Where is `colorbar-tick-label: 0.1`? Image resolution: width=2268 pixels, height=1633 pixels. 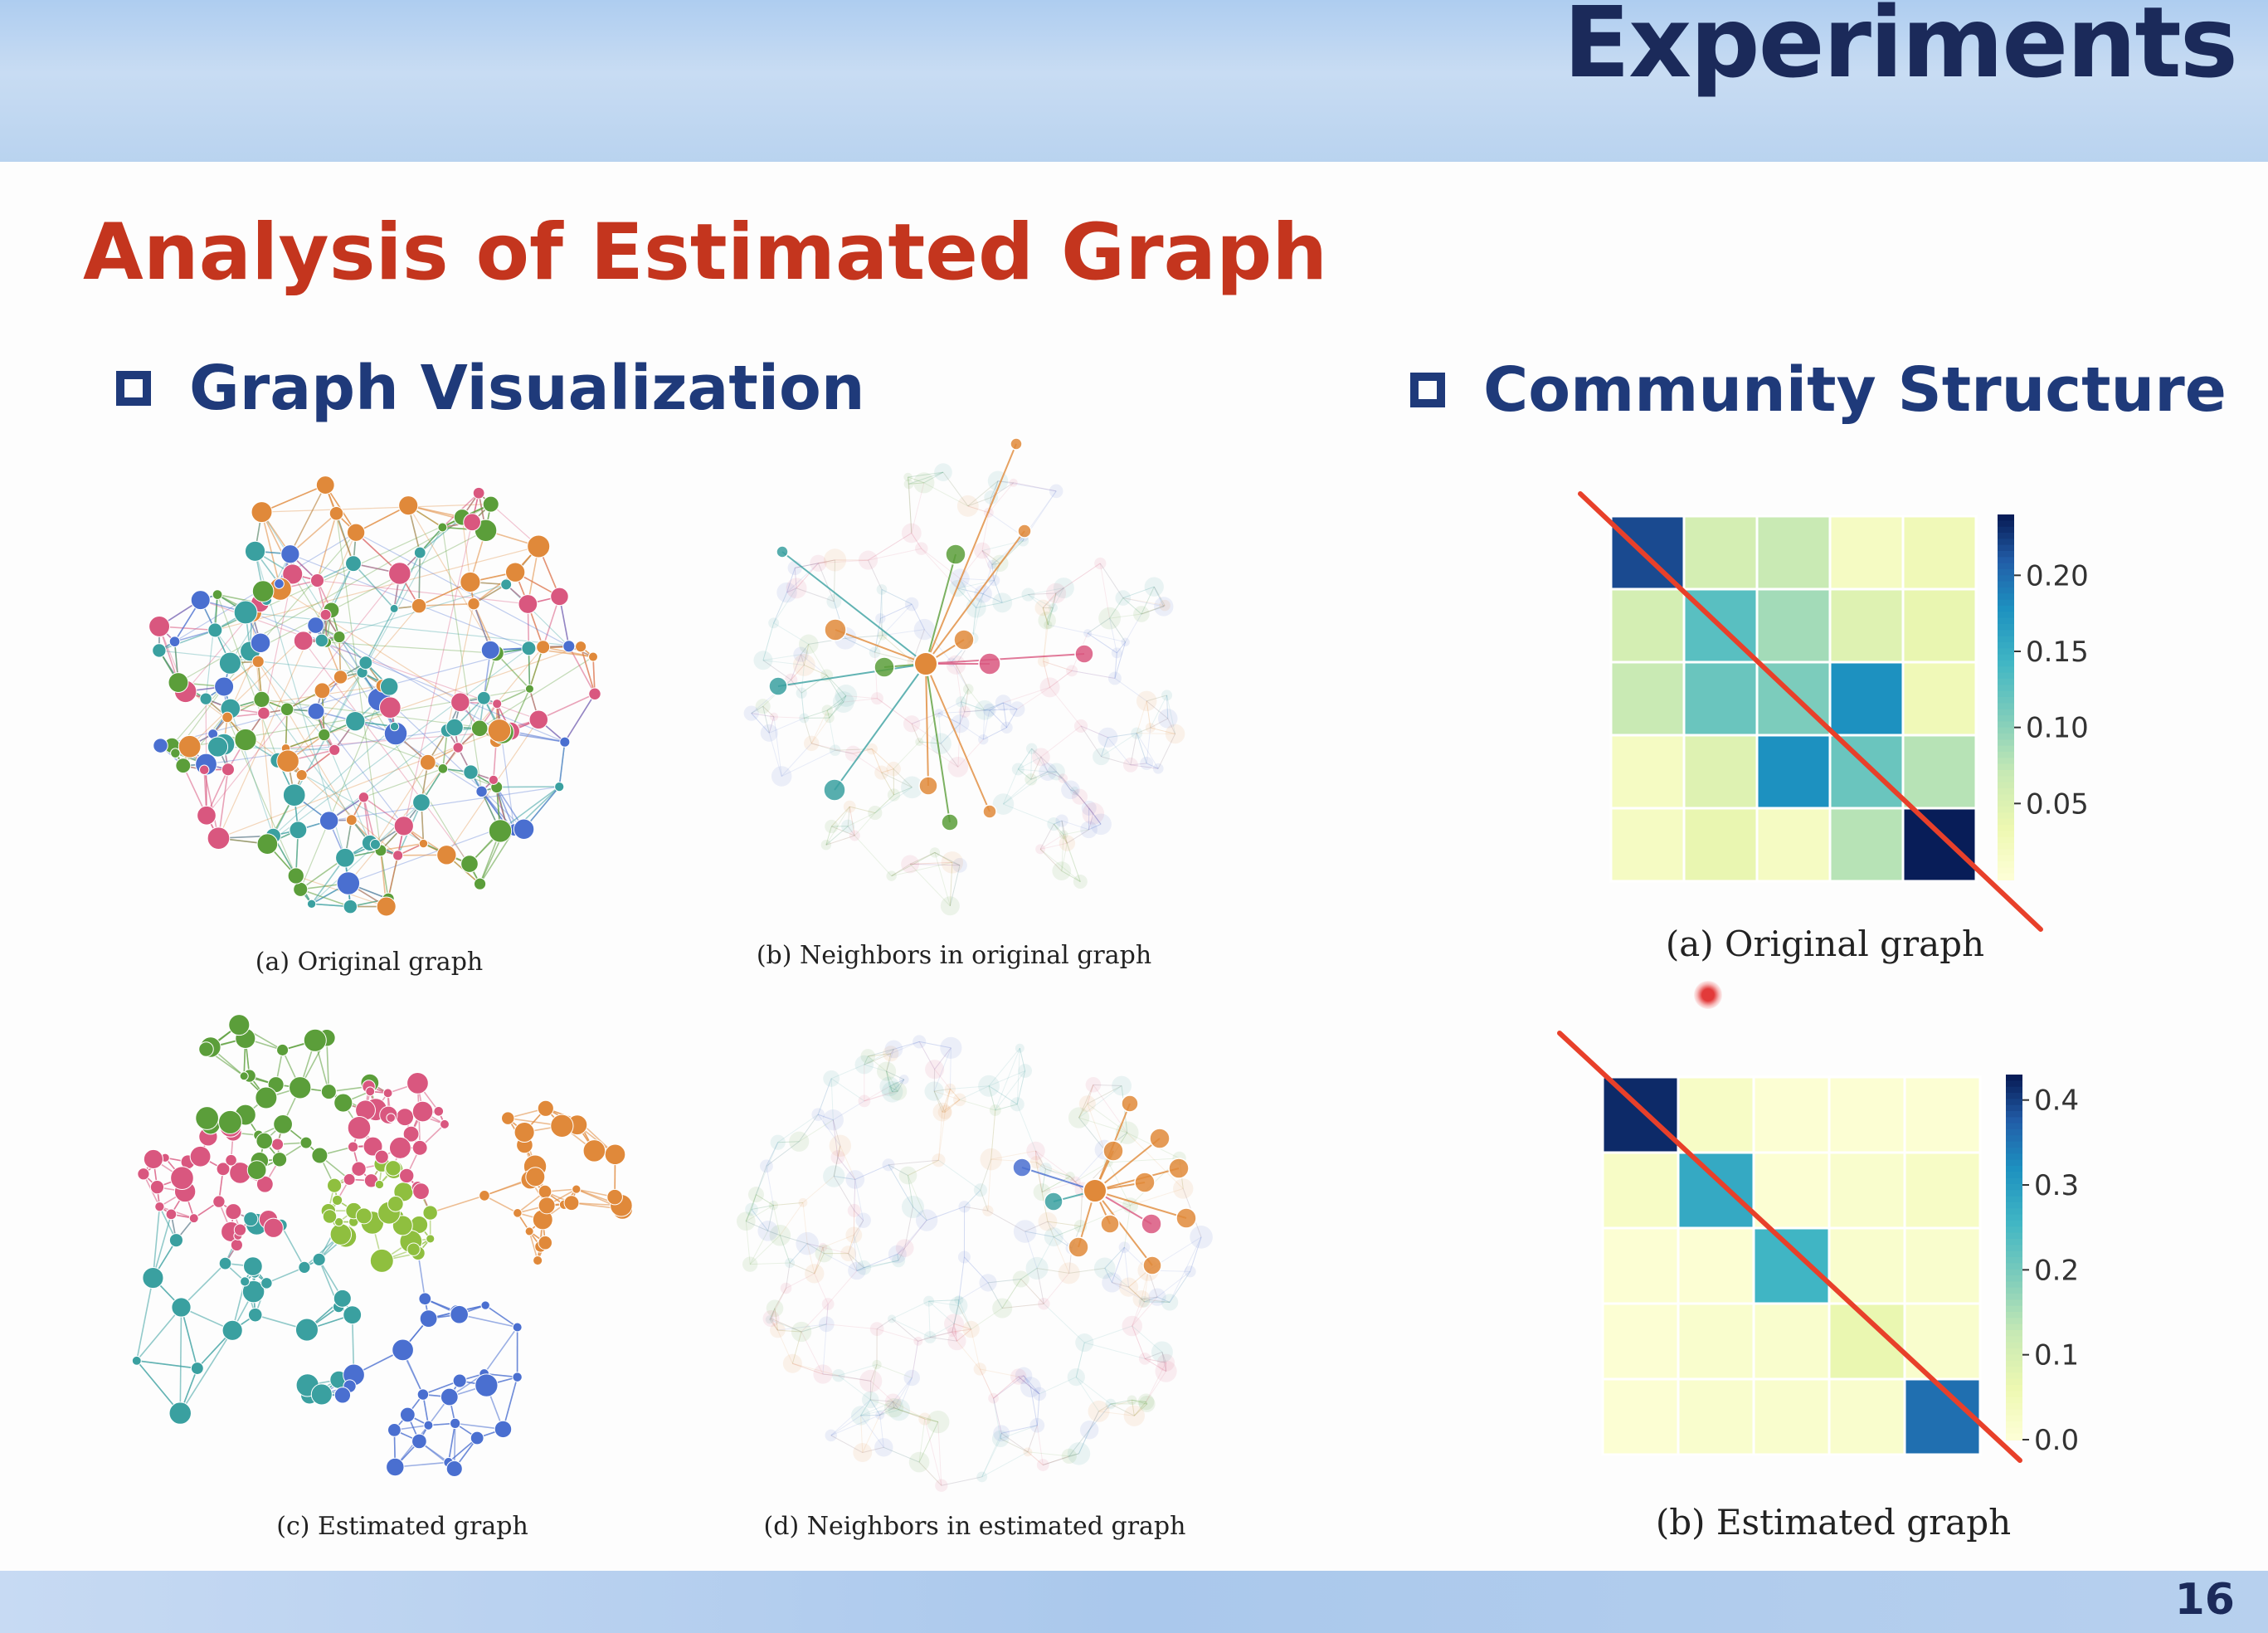
colorbar-tick-label: 0.1 is located at coordinates (2056, 1356).